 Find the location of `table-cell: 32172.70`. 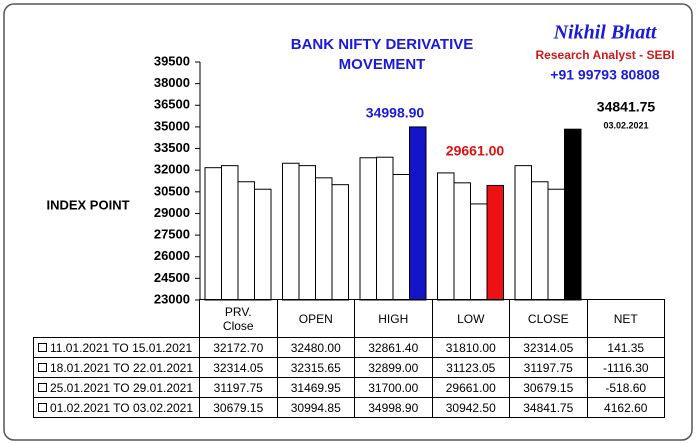

table-cell: 32172.70 is located at coordinates (238, 347).